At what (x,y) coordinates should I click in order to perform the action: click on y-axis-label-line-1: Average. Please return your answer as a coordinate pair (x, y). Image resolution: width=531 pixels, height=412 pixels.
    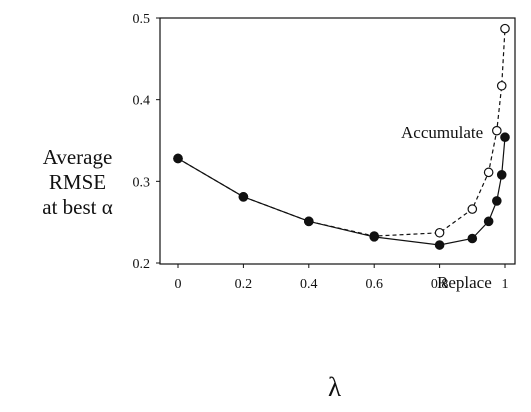
    Looking at the image, I should click on (77, 157).